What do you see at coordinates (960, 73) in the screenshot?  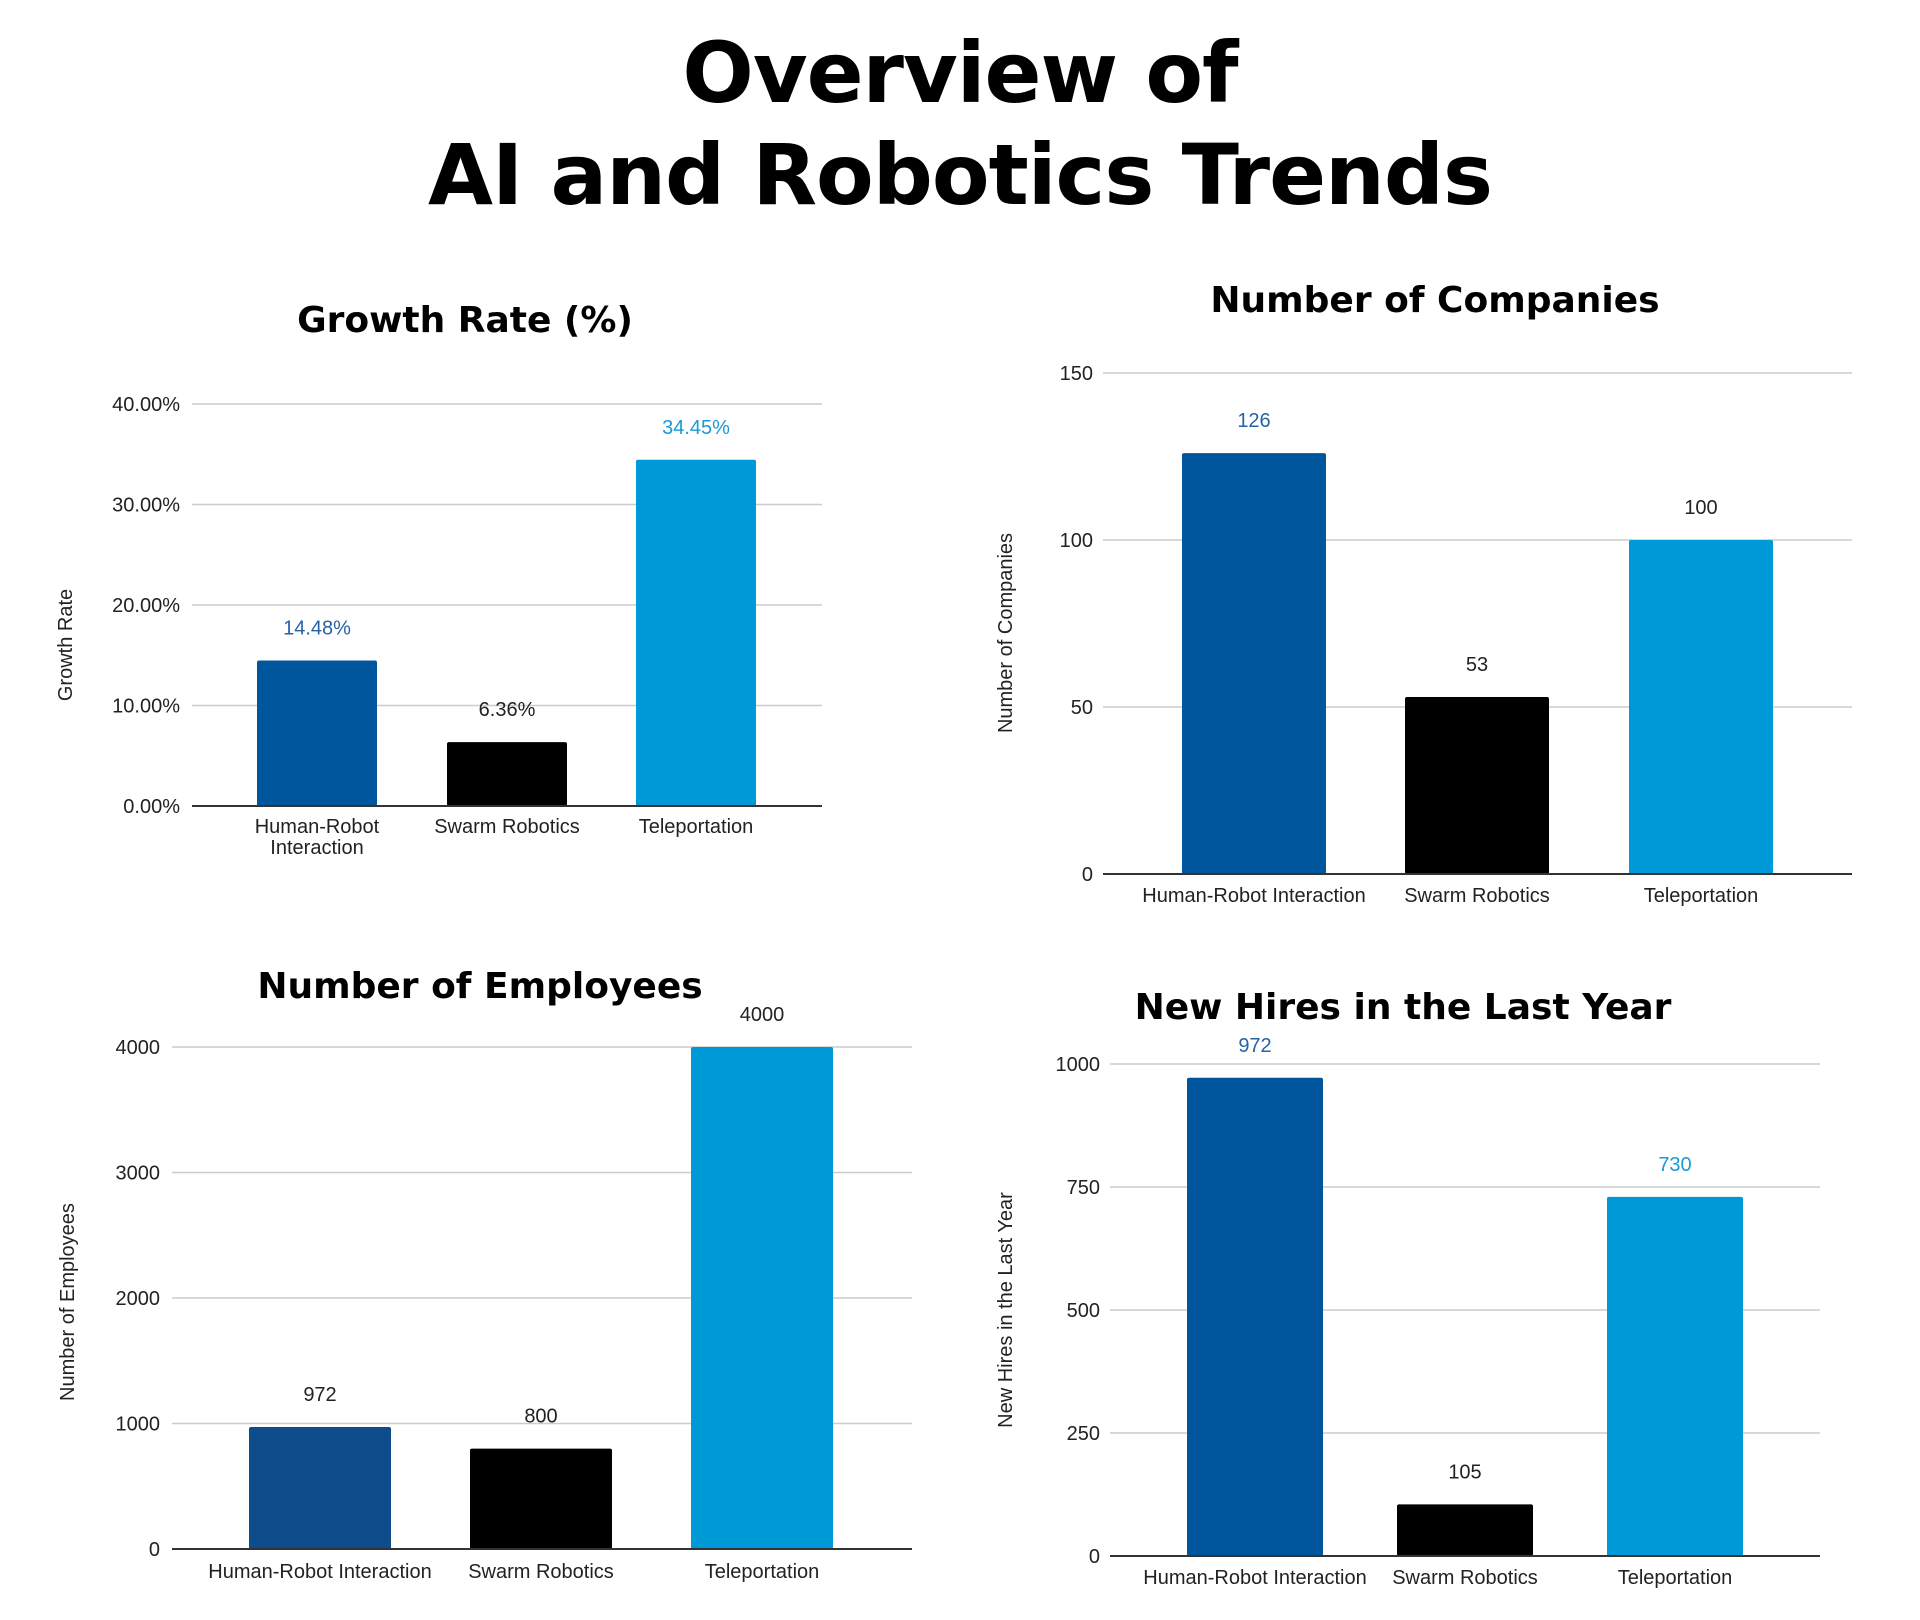 I see `page-title-line-1: Overview of` at bounding box center [960, 73].